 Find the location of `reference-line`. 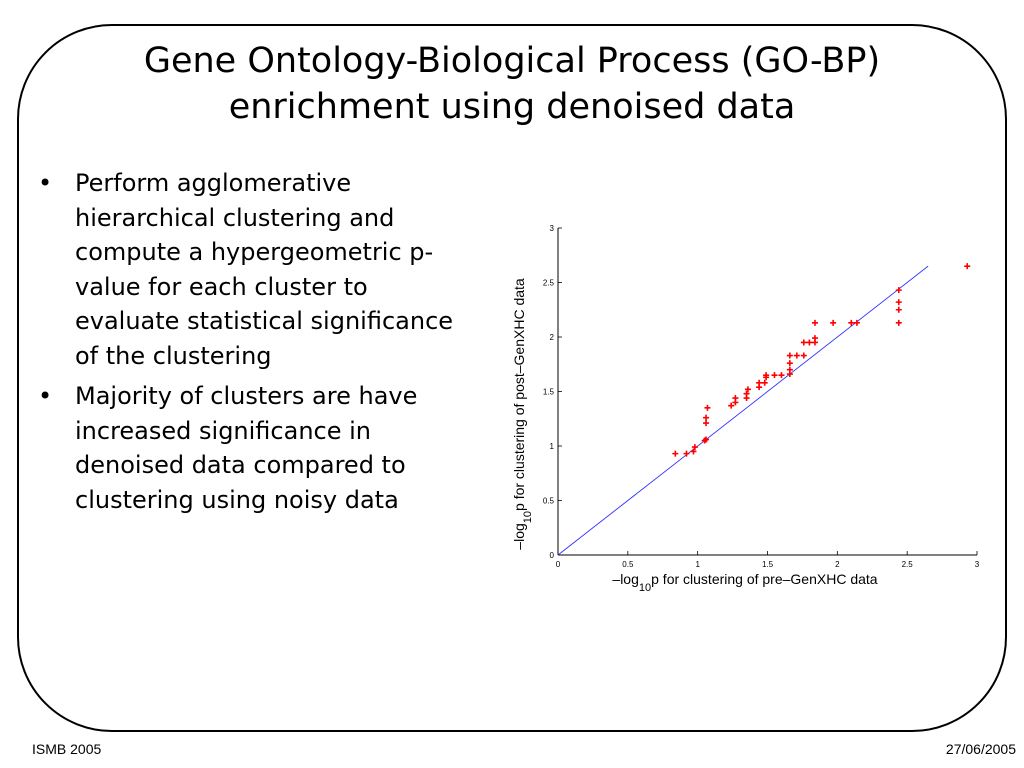

reference-line is located at coordinates (743, 410).